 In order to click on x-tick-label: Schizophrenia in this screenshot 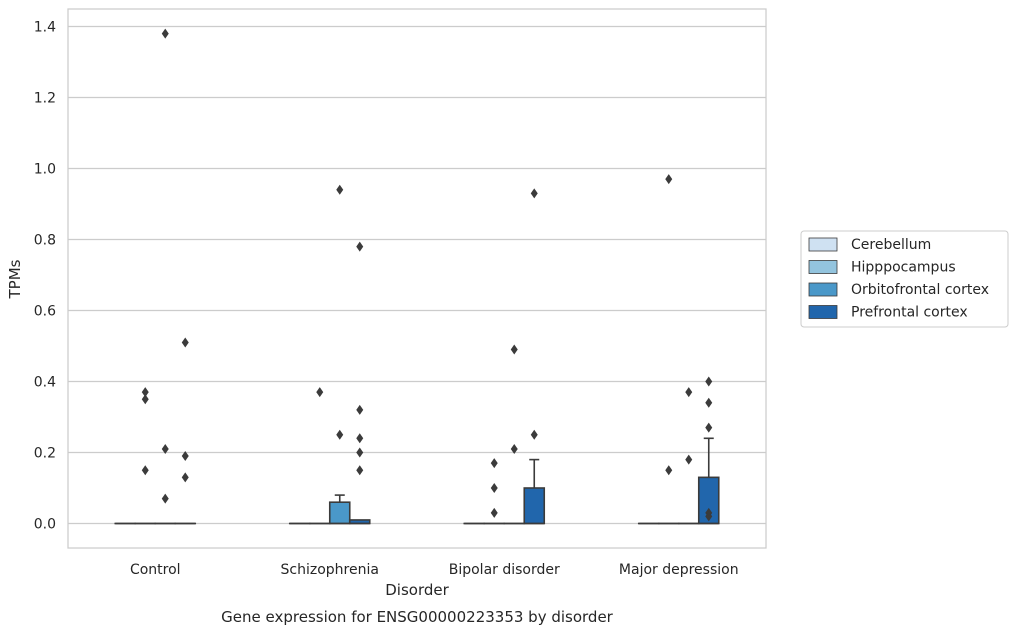, I will do `click(330, 570)`.